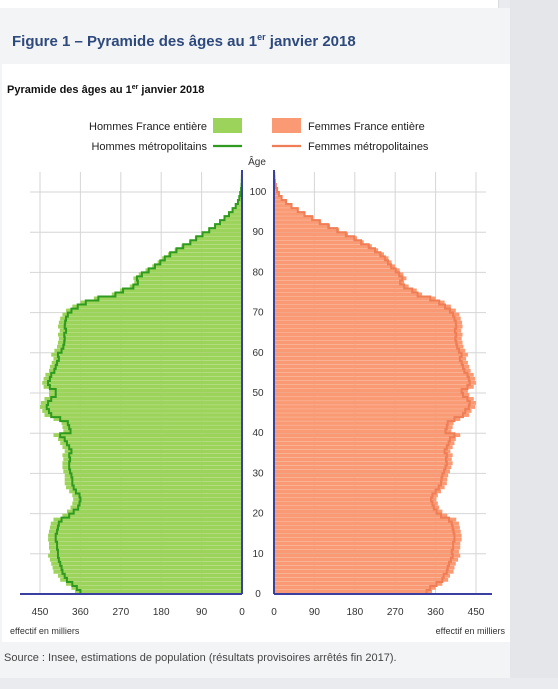  What do you see at coordinates (258, 393) in the screenshot?
I see `y-tick-label: 50` at bounding box center [258, 393].